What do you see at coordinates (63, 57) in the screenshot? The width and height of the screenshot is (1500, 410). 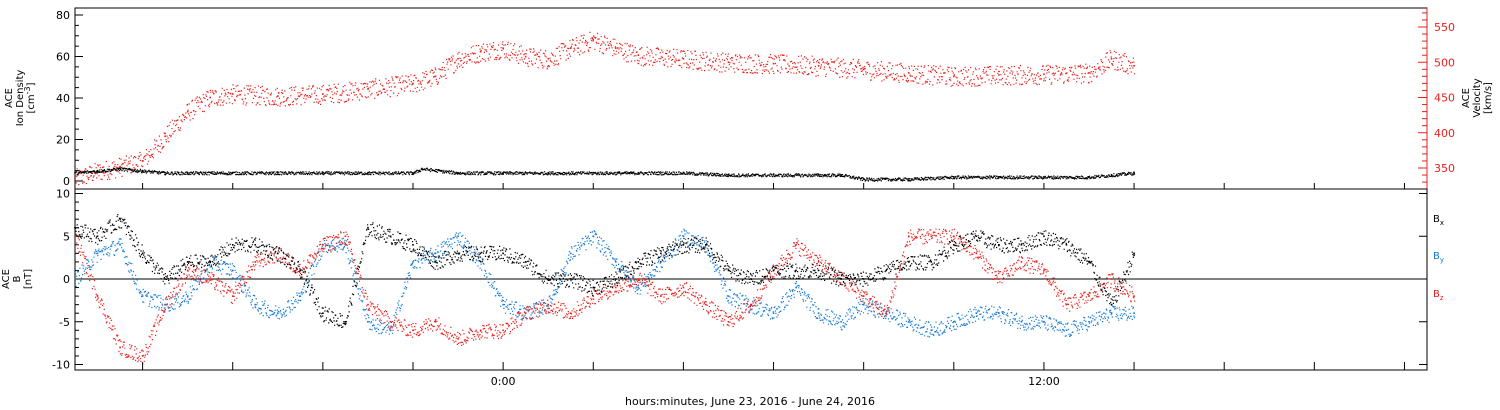 I see `density-tick-label: 60` at bounding box center [63, 57].